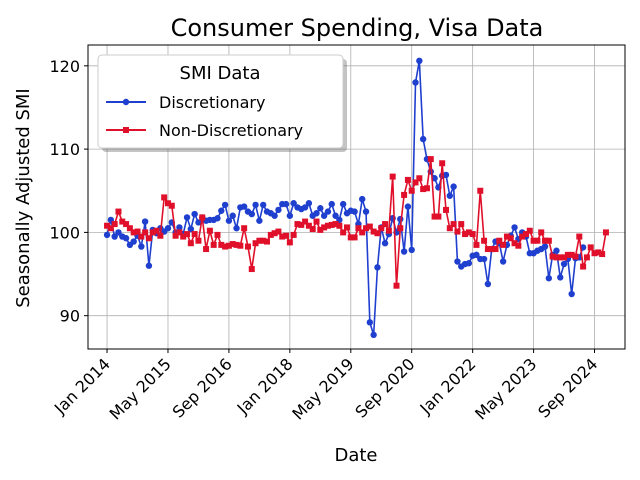 The height and width of the screenshot is (480, 640). I want to click on y-tick-label: 110, so click(64, 149).